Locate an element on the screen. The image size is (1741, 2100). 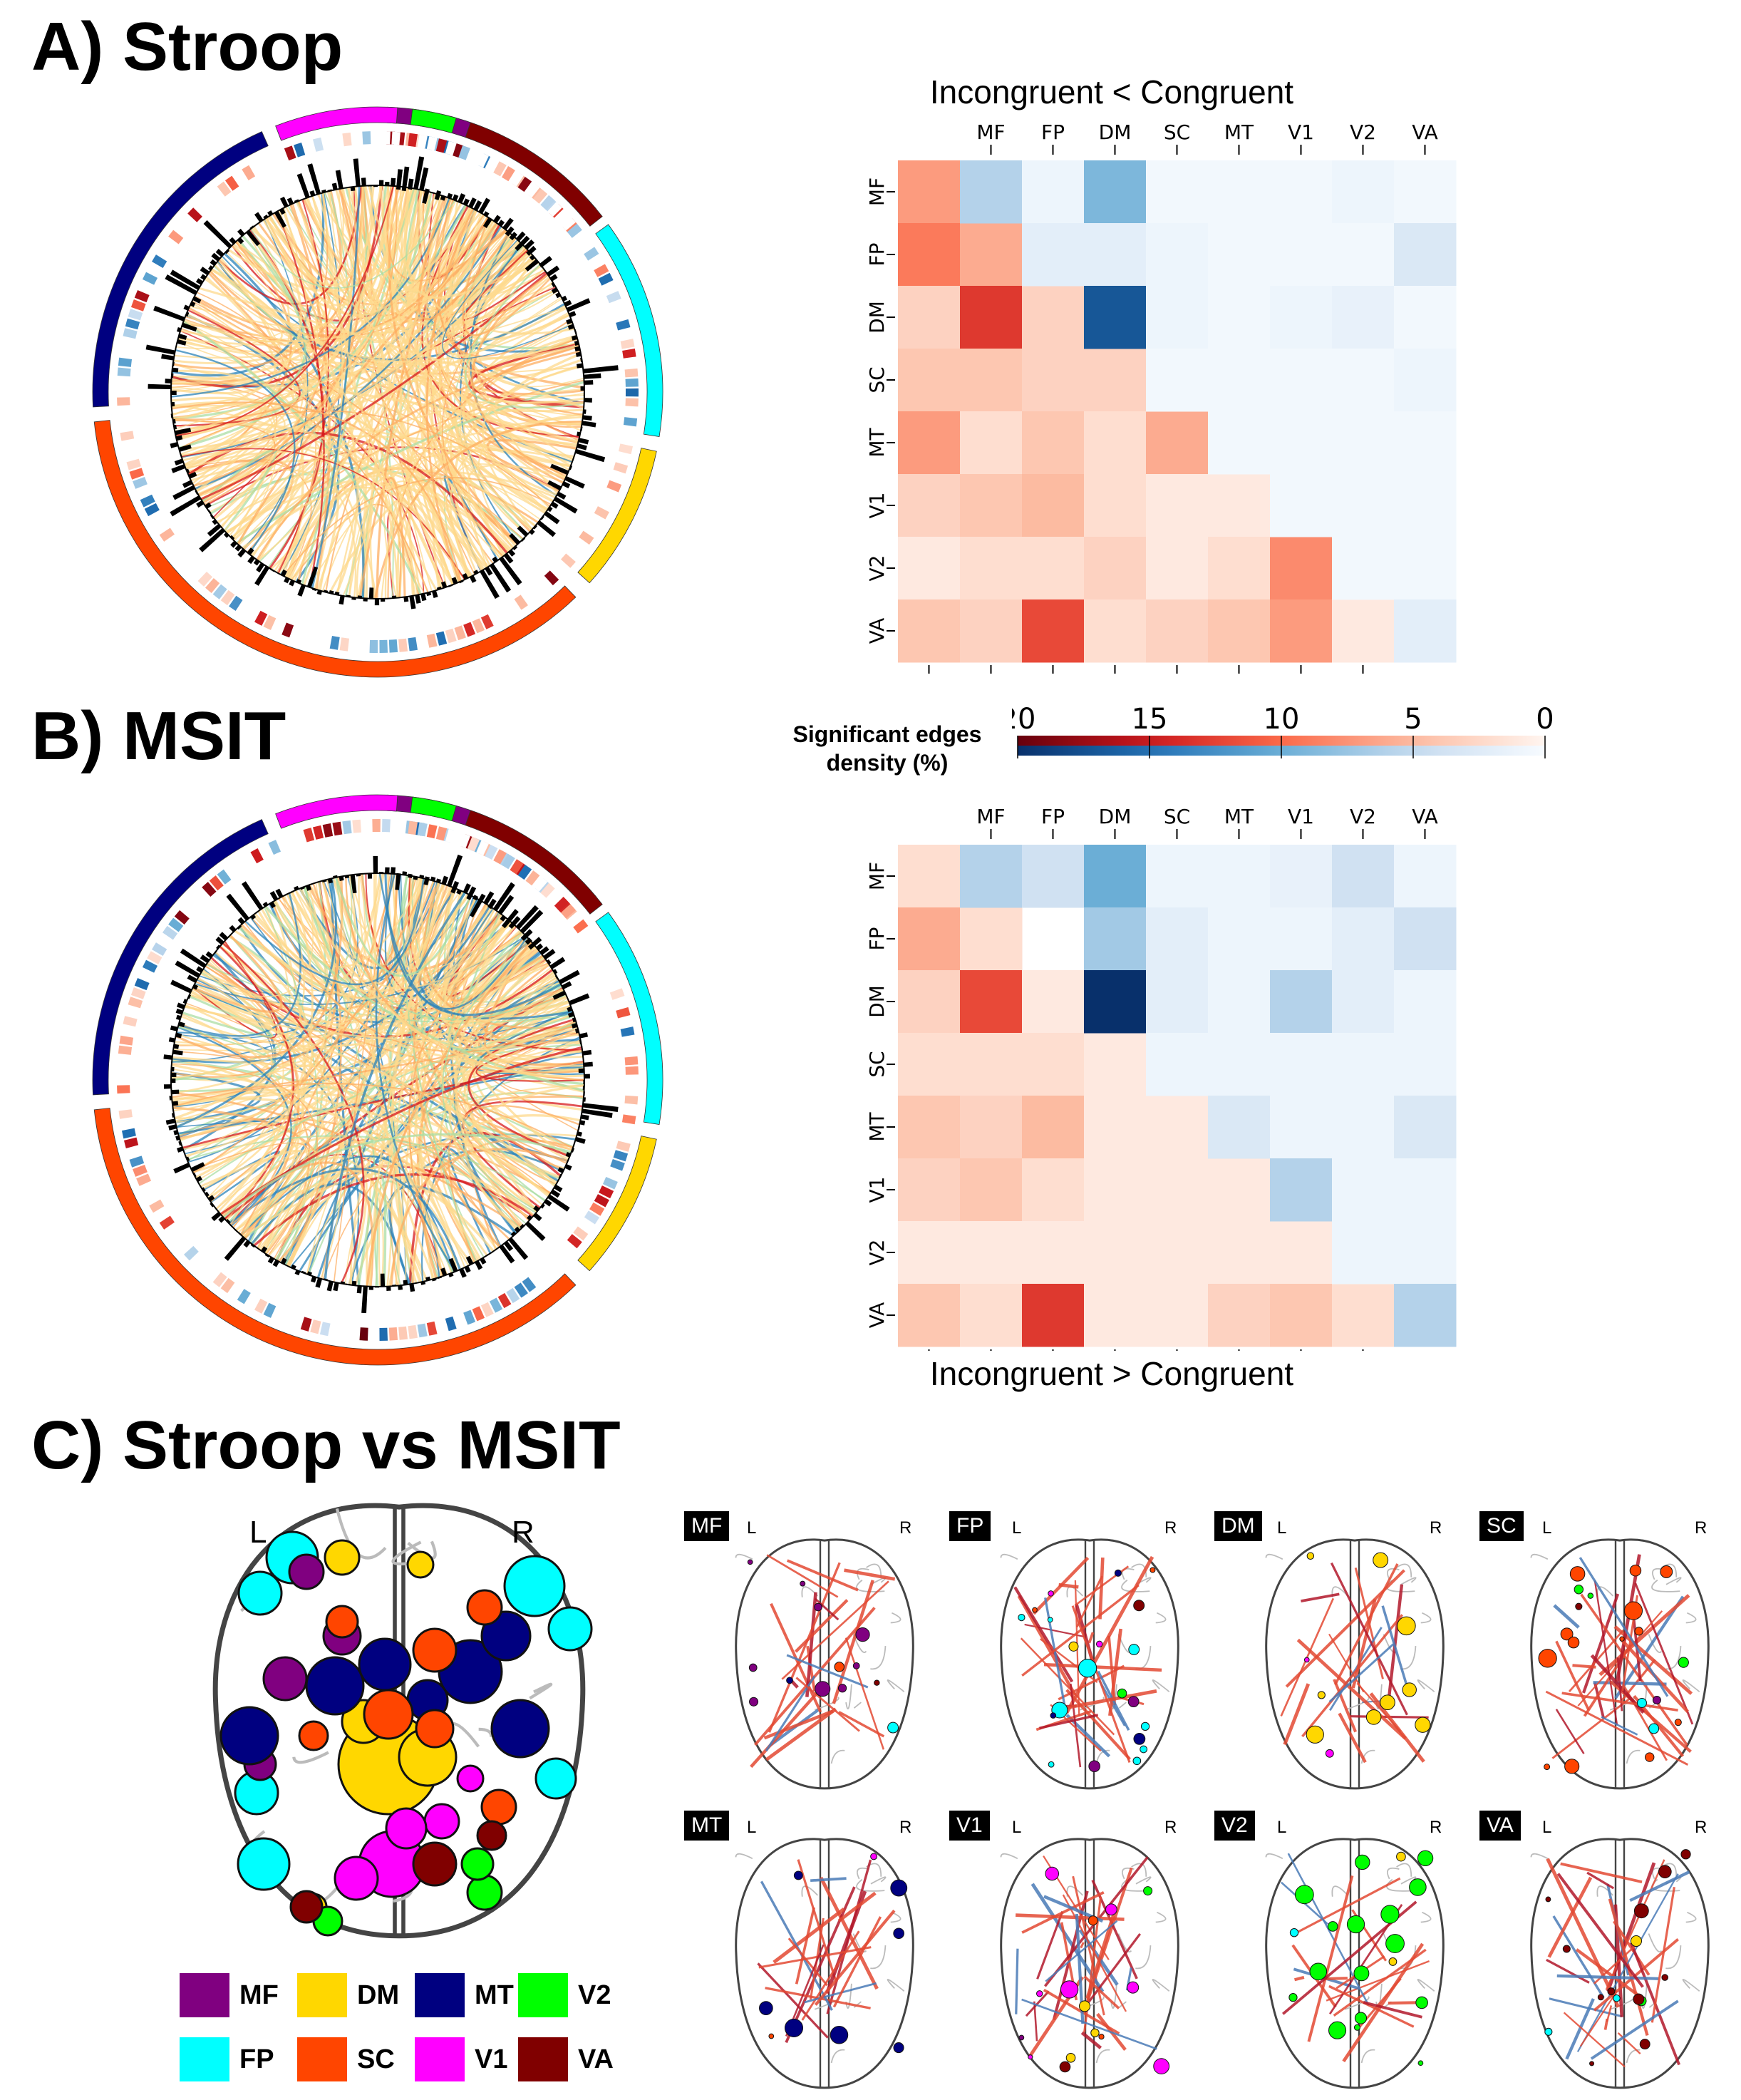
small-brain-dm is located at coordinates (1355, 1664).